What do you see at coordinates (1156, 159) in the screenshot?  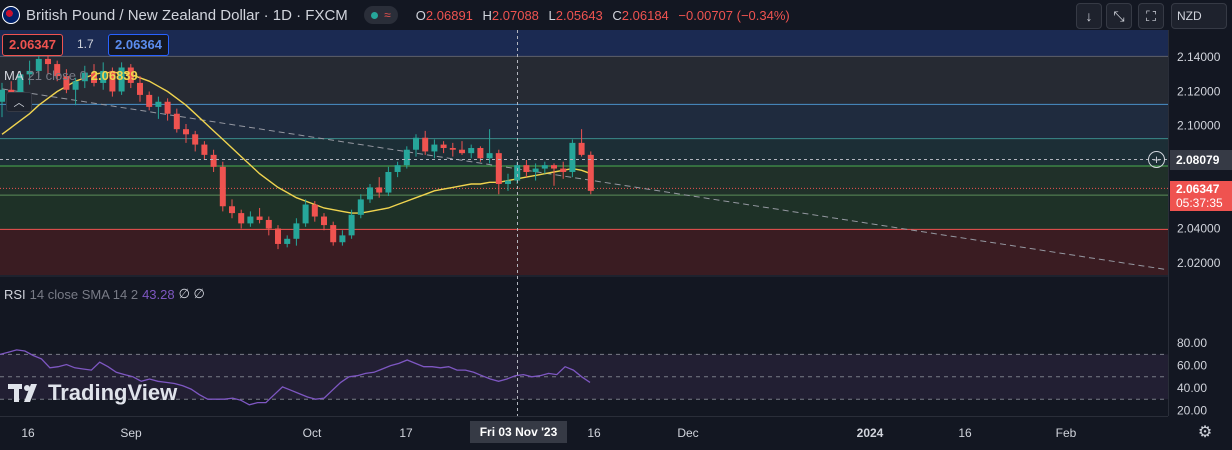 I see `add-alert-button: +` at bounding box center [1156, 159].